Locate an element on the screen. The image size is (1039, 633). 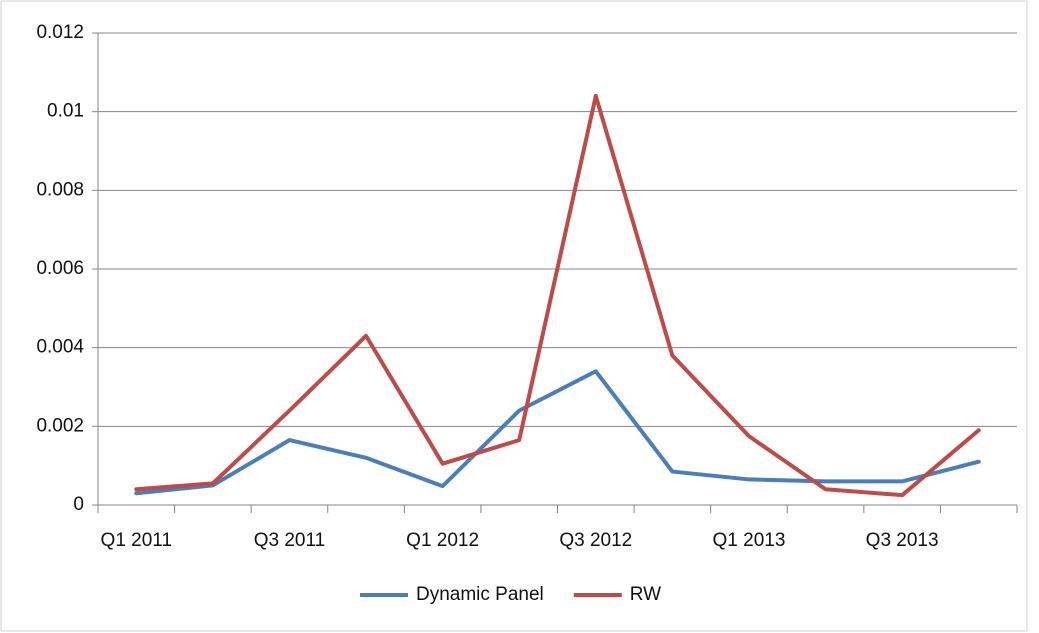
x-tick-label: Q1 2012 is located at coordinates (442, 540).